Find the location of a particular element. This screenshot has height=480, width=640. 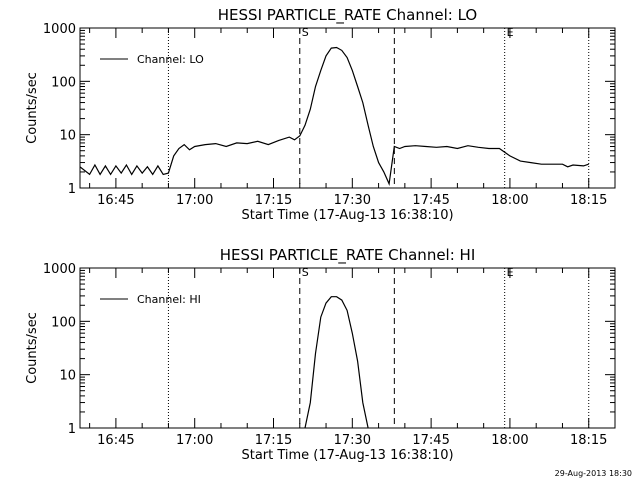

series-line is located at coordinates (336, 362).